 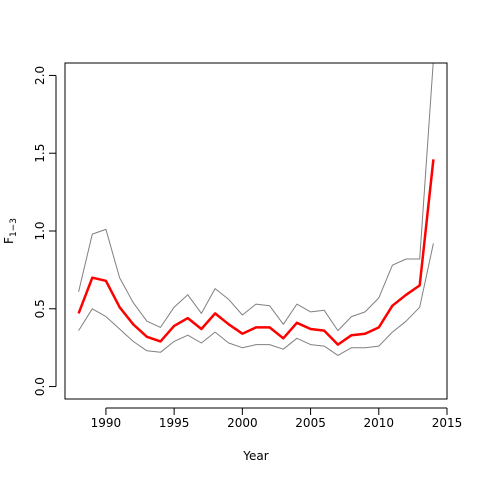 I want to click on y-axis: 0.0 0.5 1.0 1.5 2.0, so click(x=45, y=231).